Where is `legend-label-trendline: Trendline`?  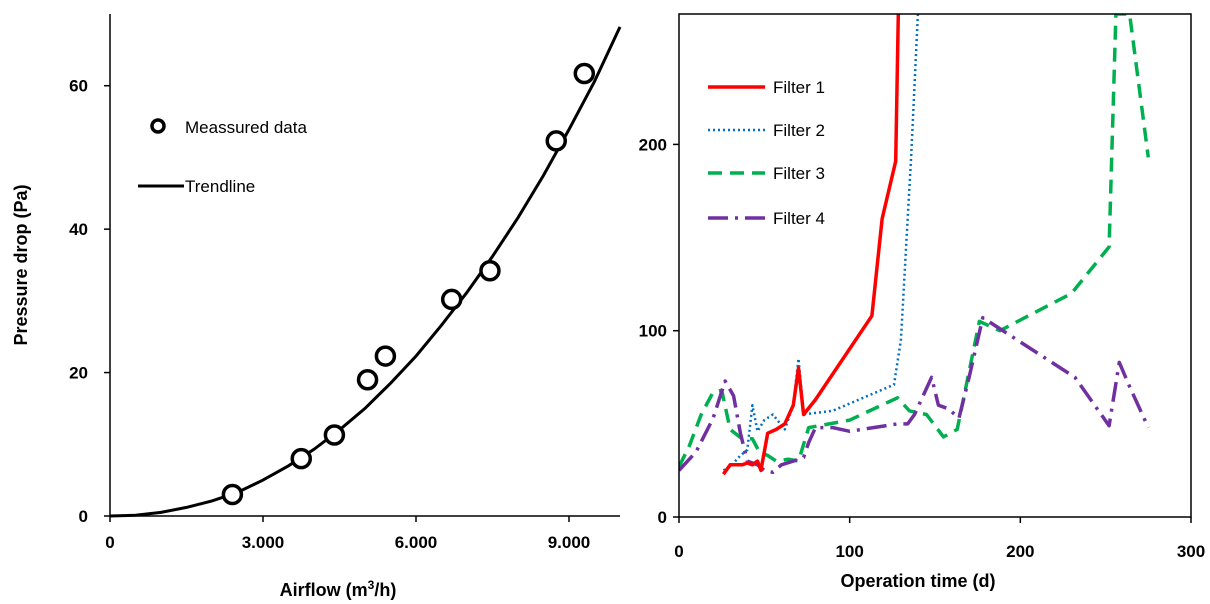 legend-label-trendline: Trendline is located at coordinates (220, 186).